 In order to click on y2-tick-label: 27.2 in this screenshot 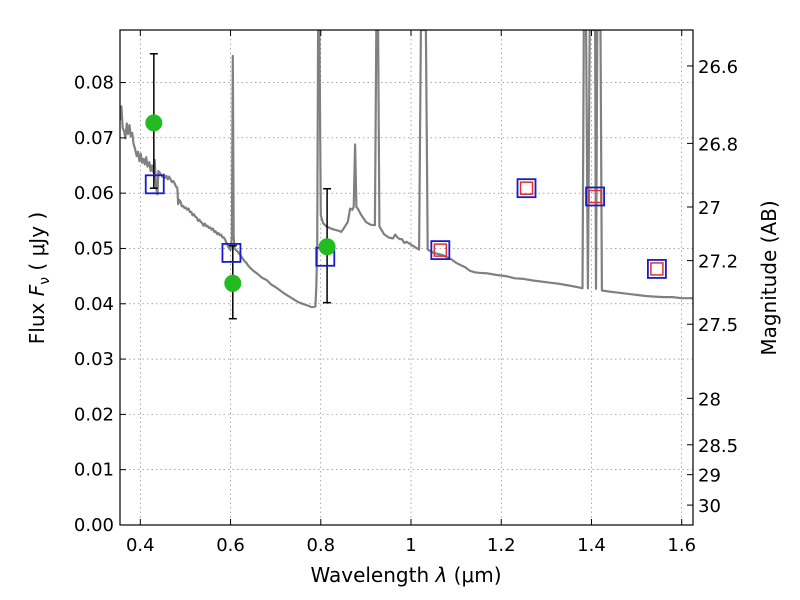, I will do `click(718, 262)`.